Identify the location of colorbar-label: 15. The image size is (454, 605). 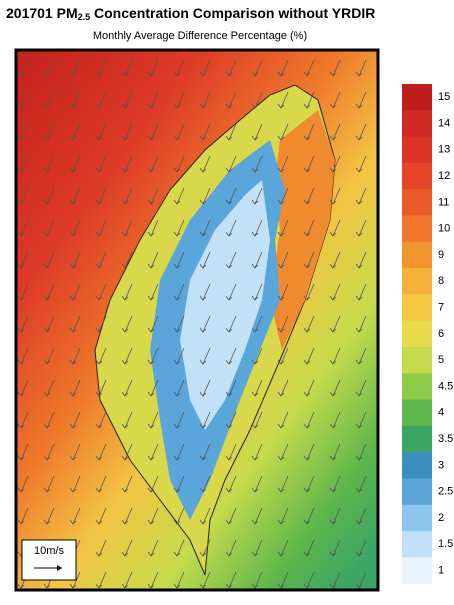
(444, 97).